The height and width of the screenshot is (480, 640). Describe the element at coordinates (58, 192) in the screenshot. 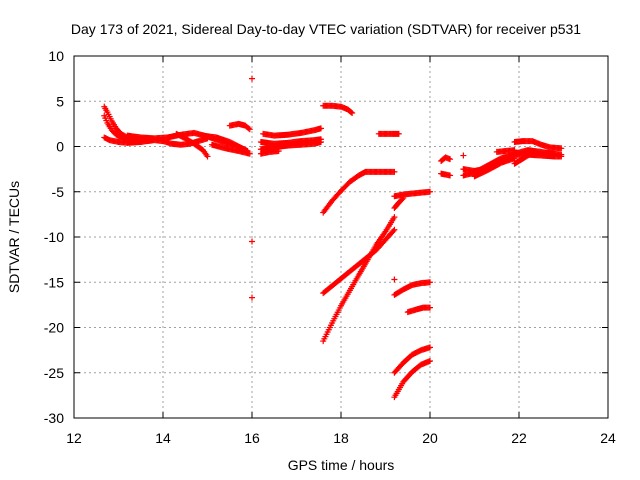

I see `y-tick-label: -5` at that location.